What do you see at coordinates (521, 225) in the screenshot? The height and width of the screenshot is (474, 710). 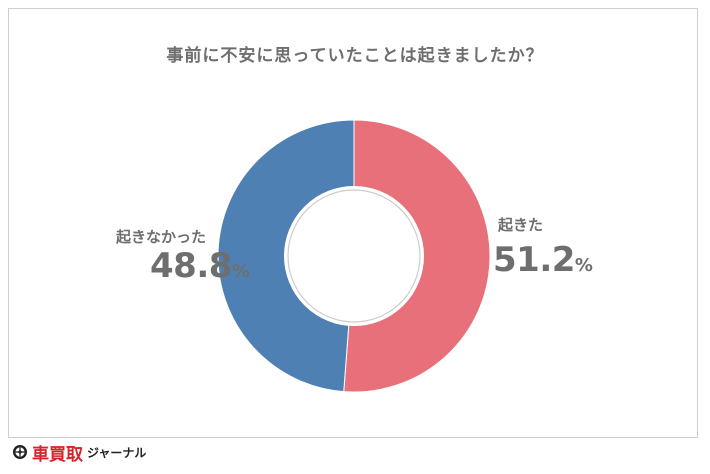 I see `category-label-happened: 起きた` at bounding box center [521, 225].